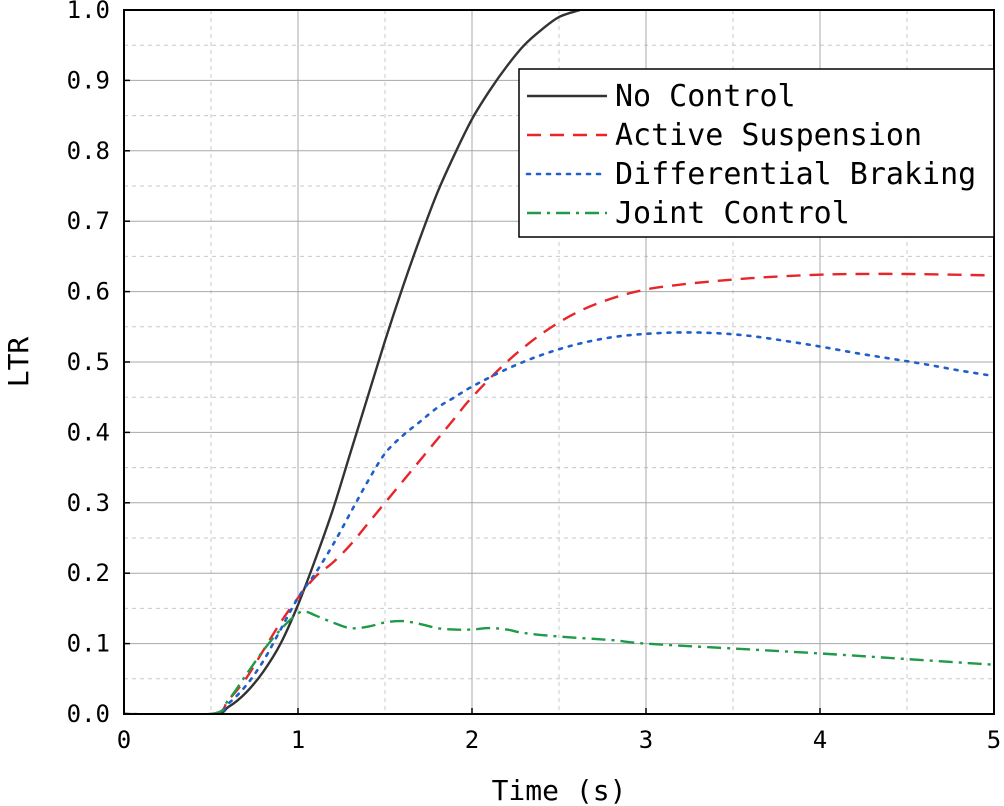 This screenshot has width=1004, height=806. I want to click on y-tick-label: 0.0, so click(88, 714).